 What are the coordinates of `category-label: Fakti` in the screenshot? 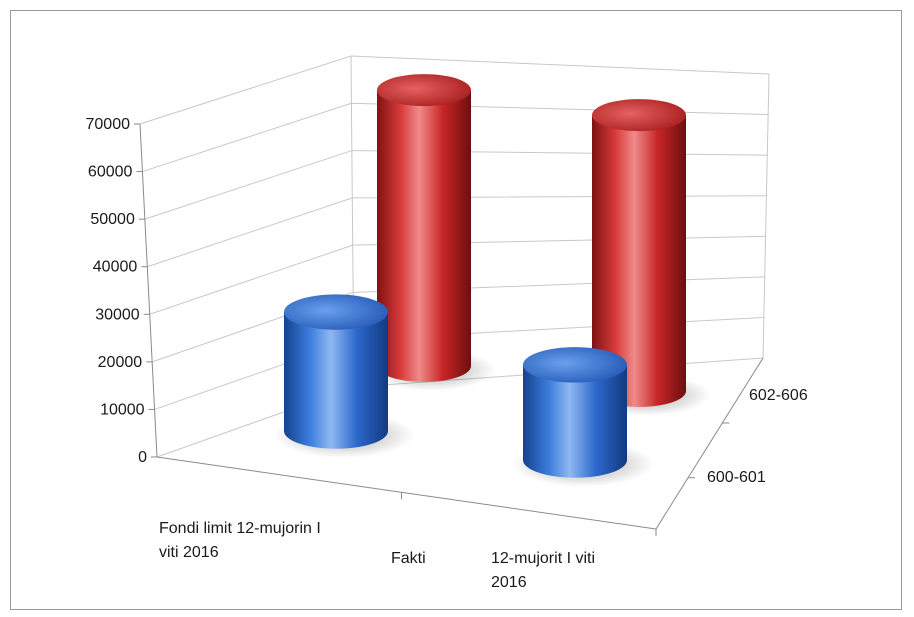 It's located at (408, 558).